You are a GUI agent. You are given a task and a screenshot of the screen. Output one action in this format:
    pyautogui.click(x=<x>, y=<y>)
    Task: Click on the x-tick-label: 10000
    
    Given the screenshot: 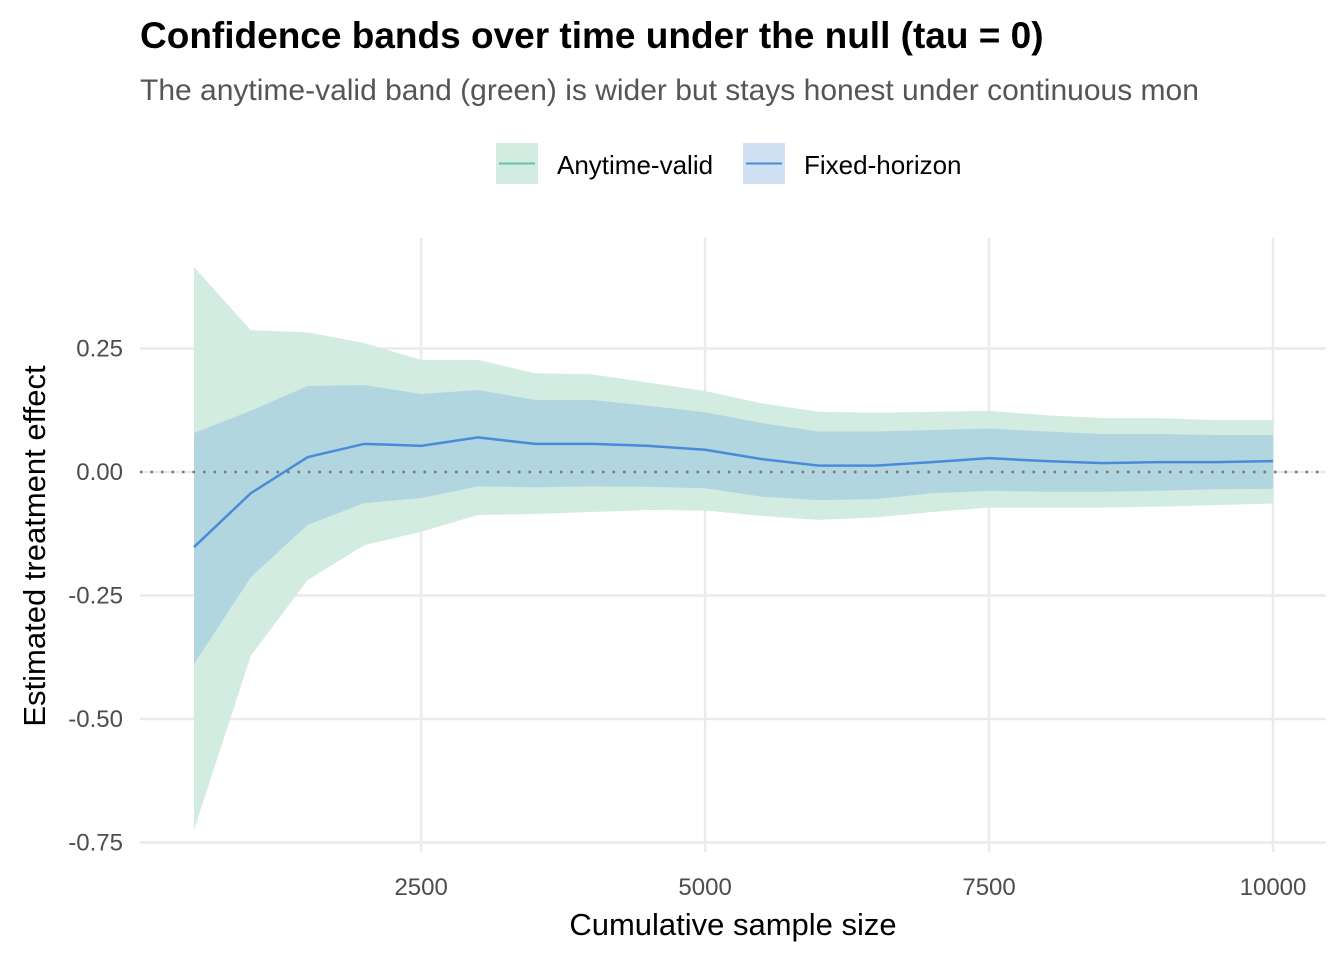 What is the action you would take?
    pyautogui.click(x=1273, y=887)
    